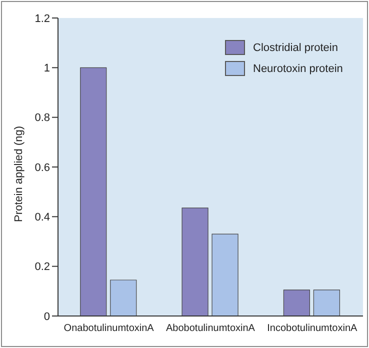  Describe the element at coordinates (211, 328) in the screenshot. I see `x-tick-label: AbobotulinumtoxinA` at that location.